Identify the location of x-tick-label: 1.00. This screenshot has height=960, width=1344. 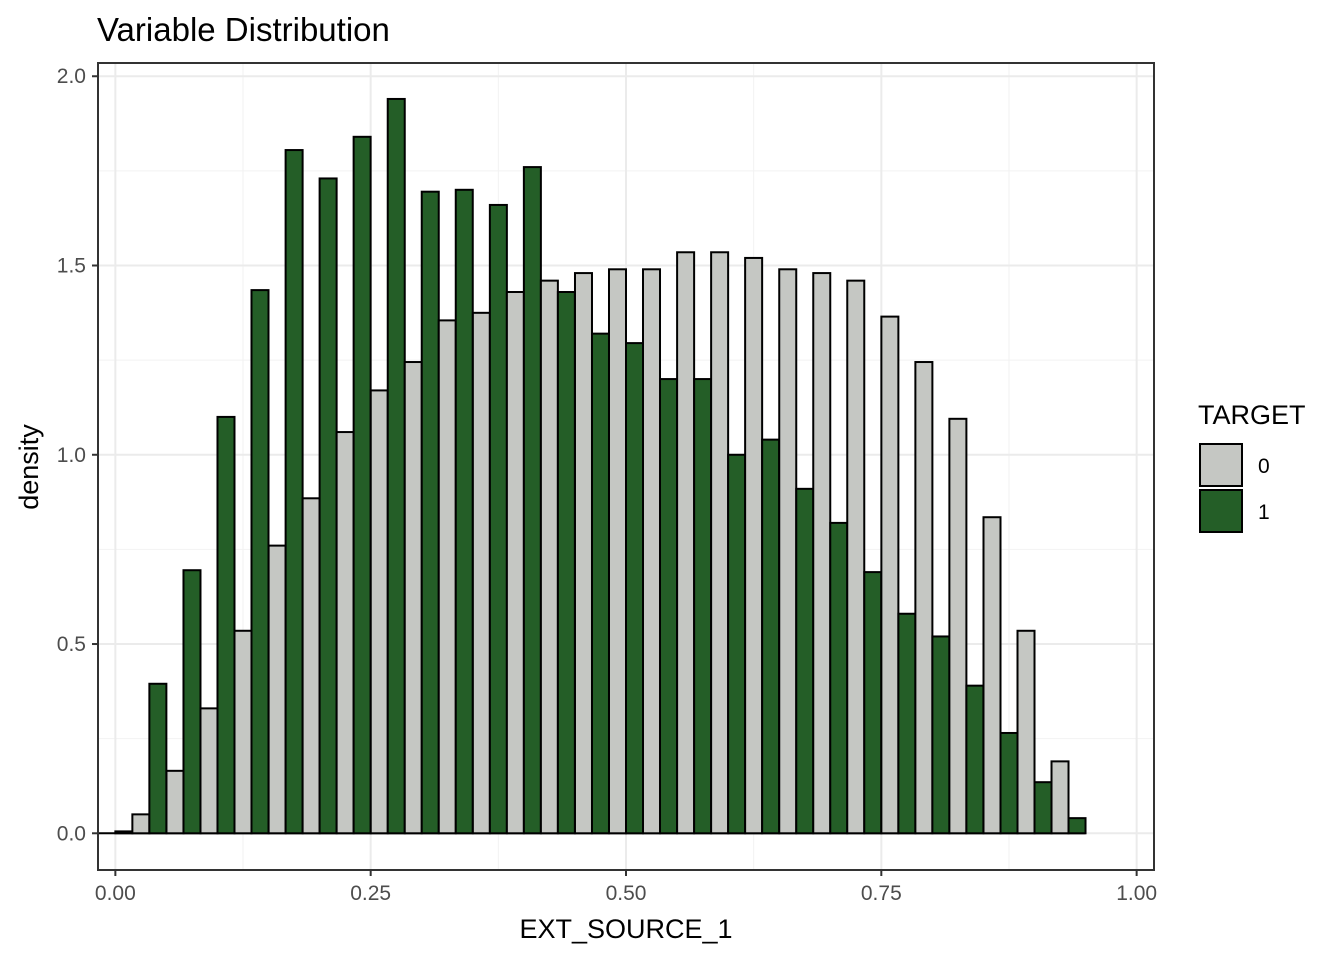
(1136, 893).